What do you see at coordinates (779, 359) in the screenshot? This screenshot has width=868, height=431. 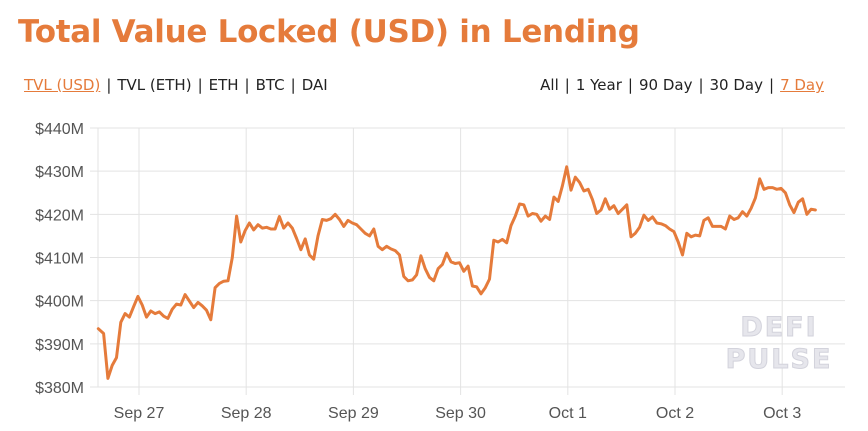 I see `watermark-line2: PULSE` at bounding box center [779, 359].